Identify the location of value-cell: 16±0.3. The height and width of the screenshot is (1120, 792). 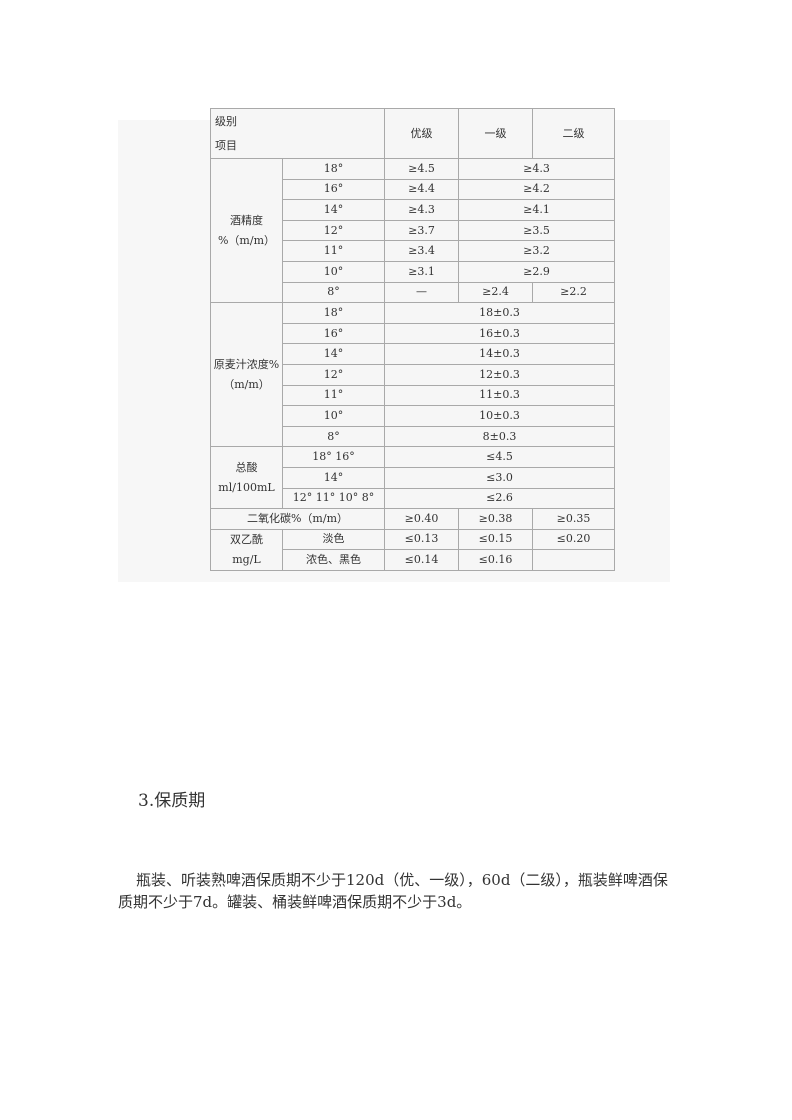
(499, 333).